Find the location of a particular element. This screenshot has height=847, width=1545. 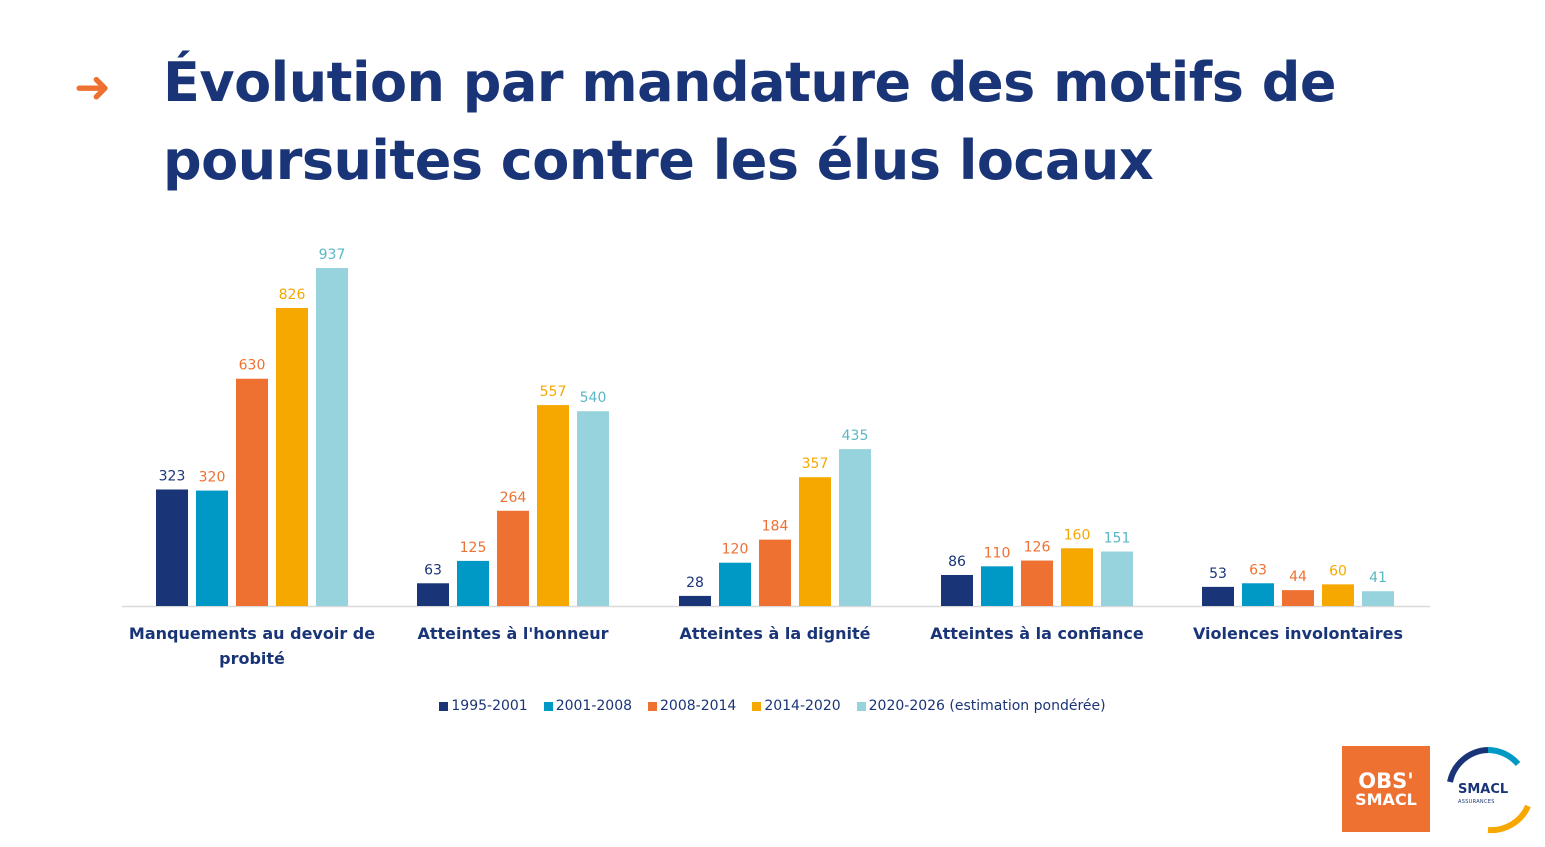

legend-item: 2020-2026 (estimation pondérée) is located at coordinates (981, 706).